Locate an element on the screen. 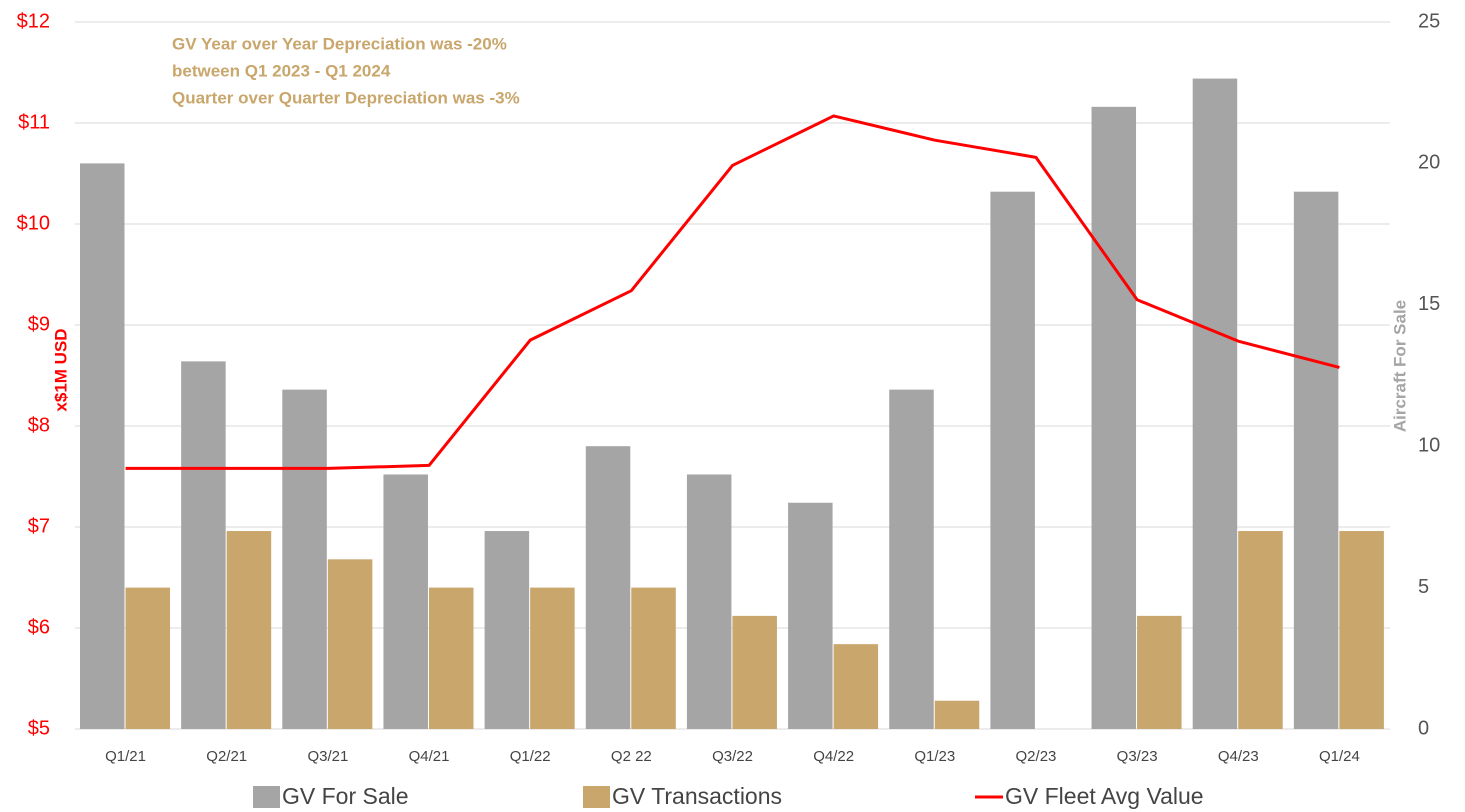 The image size is (1465, 812). x-tick-label: Q3/23 is located at coordinates (1137, 756).